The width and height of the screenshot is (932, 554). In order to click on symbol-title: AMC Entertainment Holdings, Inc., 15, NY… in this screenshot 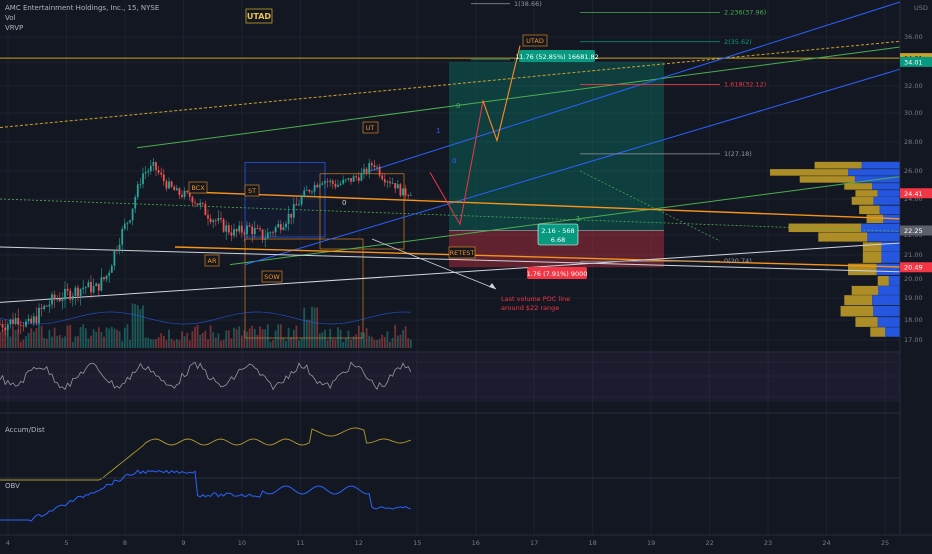, I will do `click(82, 8)`.